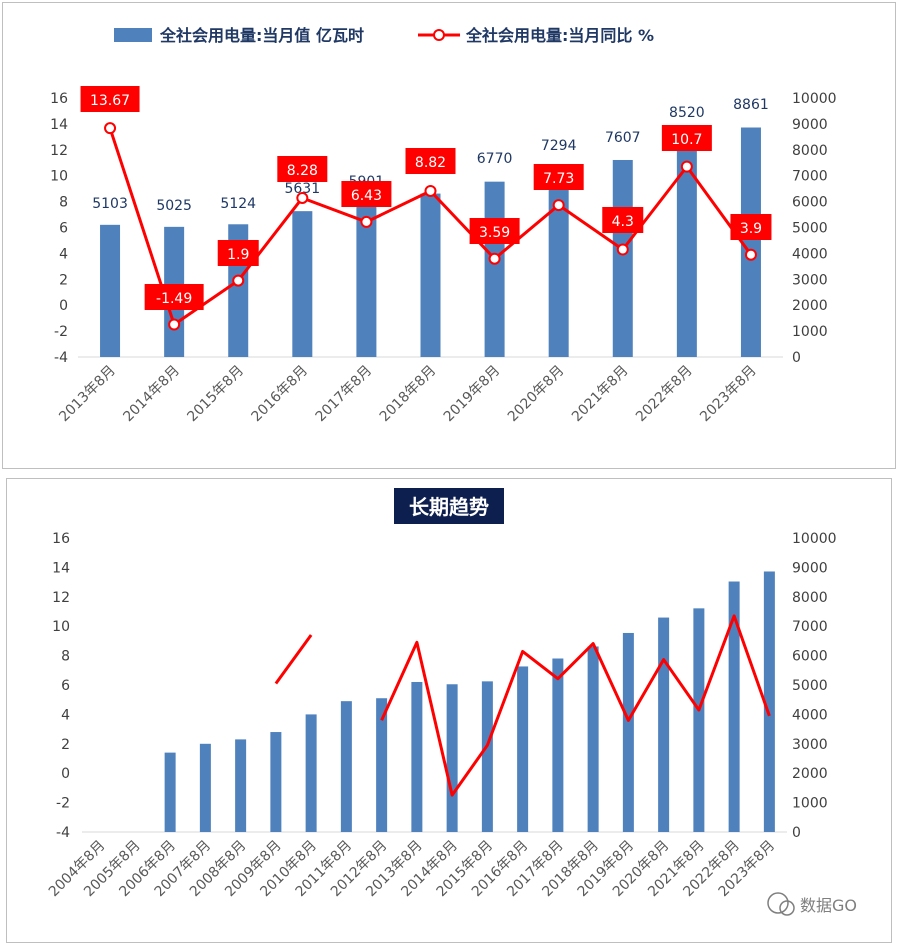 The height and width of the screenshot is (946, 899). I want to click on y-left-tick-label: 14, so click(59, 125).